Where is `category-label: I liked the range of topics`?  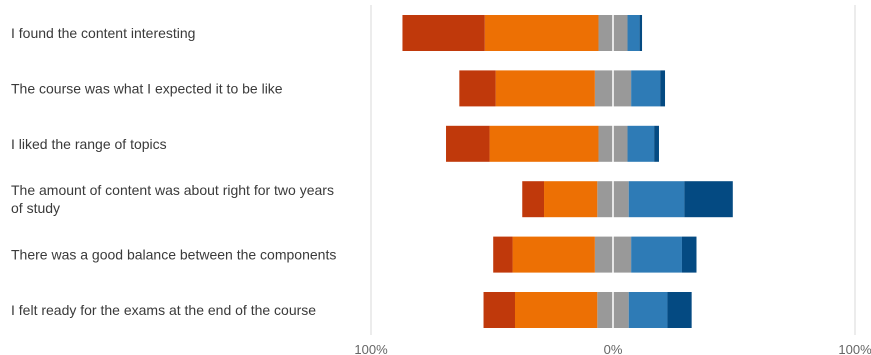
category-label: I liked the range of topics is located at coordinates (89, 144).